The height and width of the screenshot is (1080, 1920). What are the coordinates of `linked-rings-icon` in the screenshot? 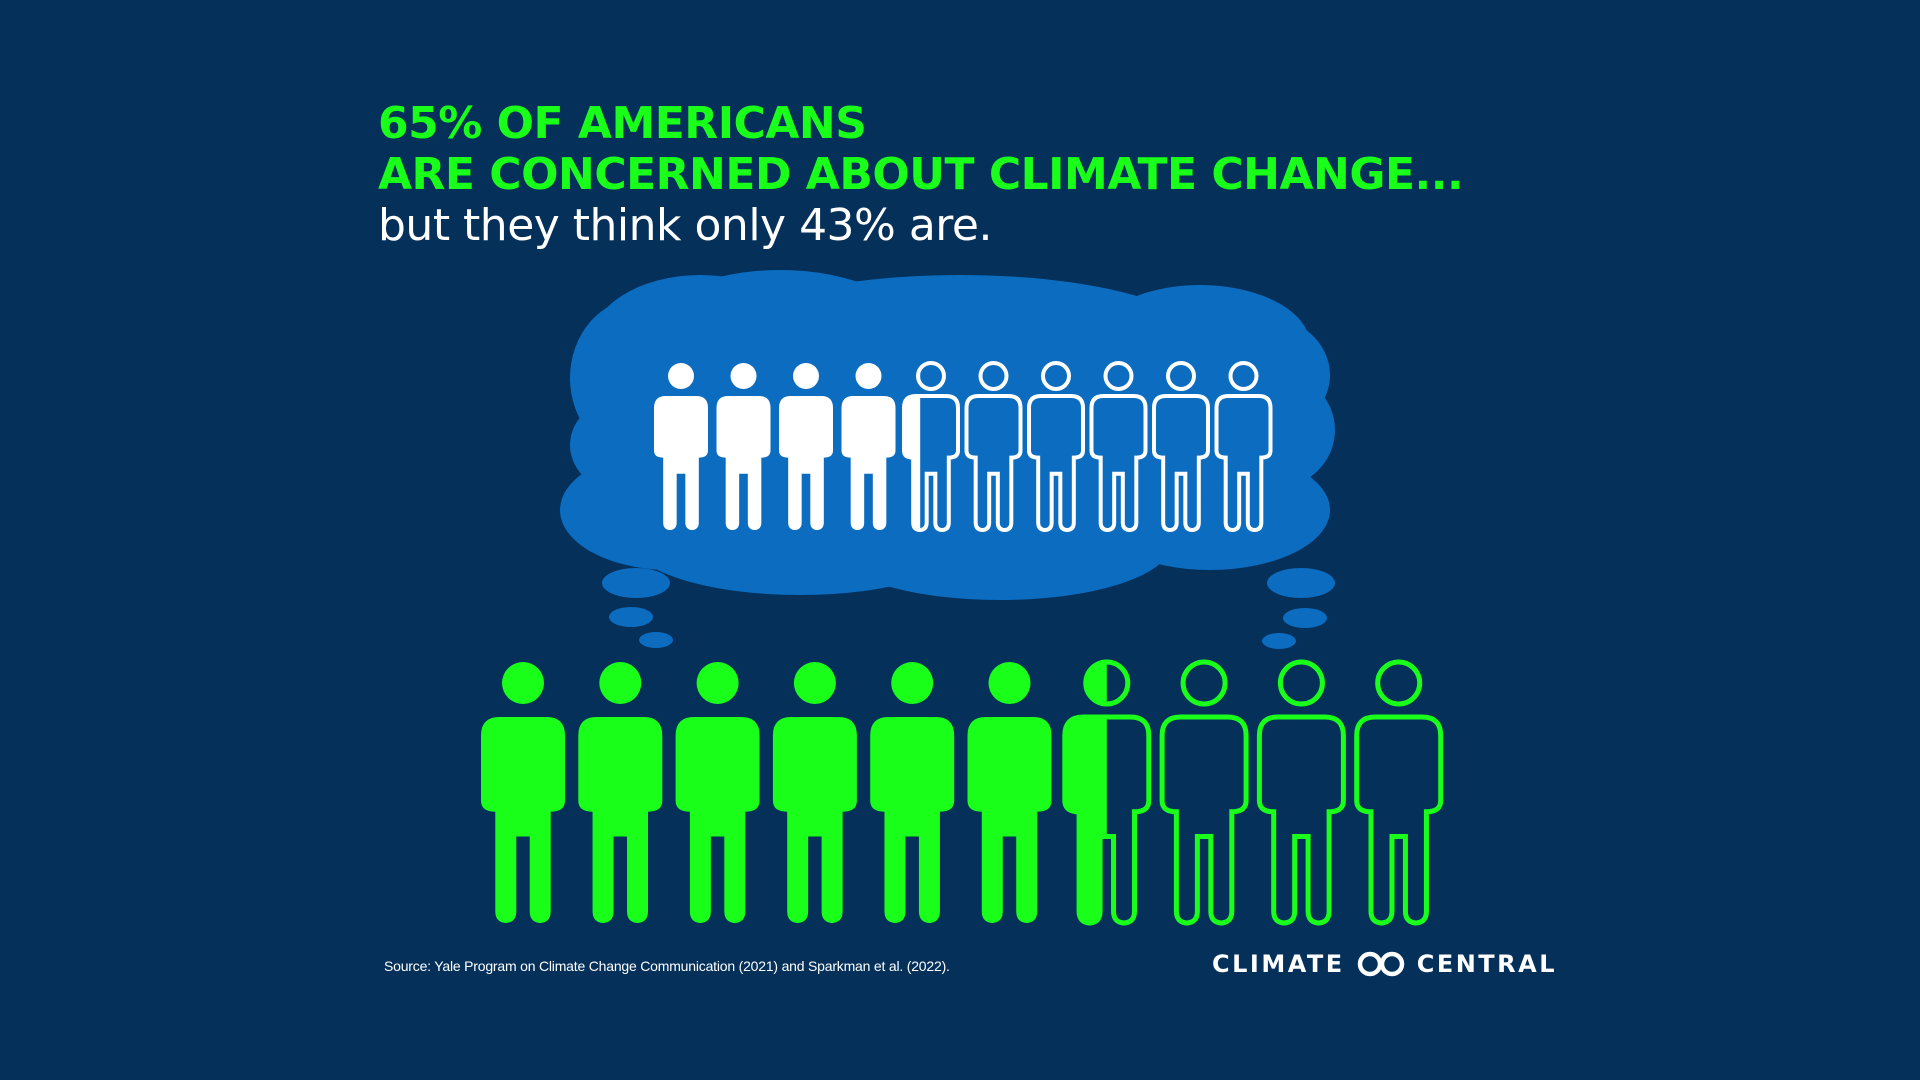 It's located at (1380, 964).